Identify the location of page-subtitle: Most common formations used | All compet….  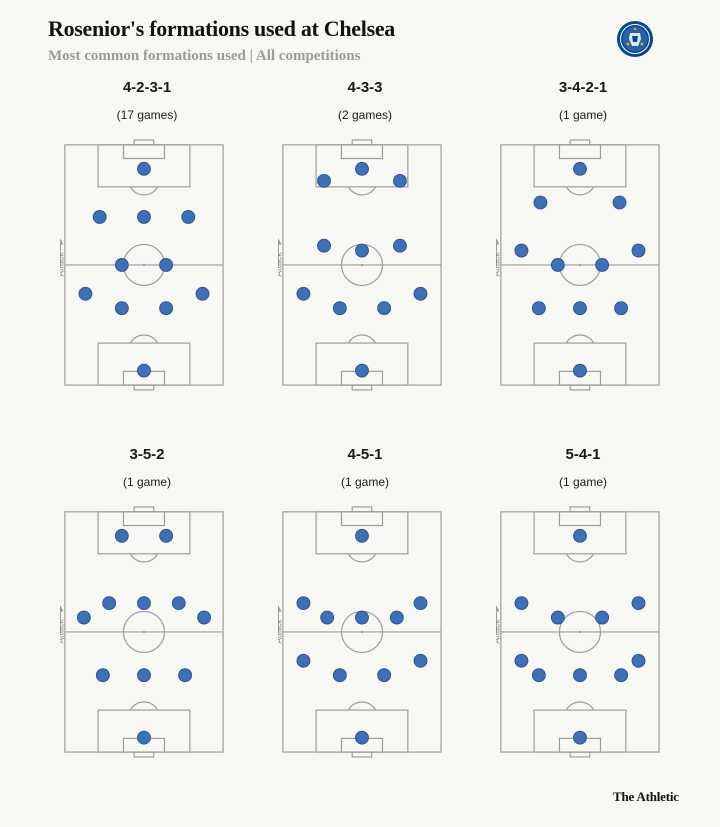
(204, 56).